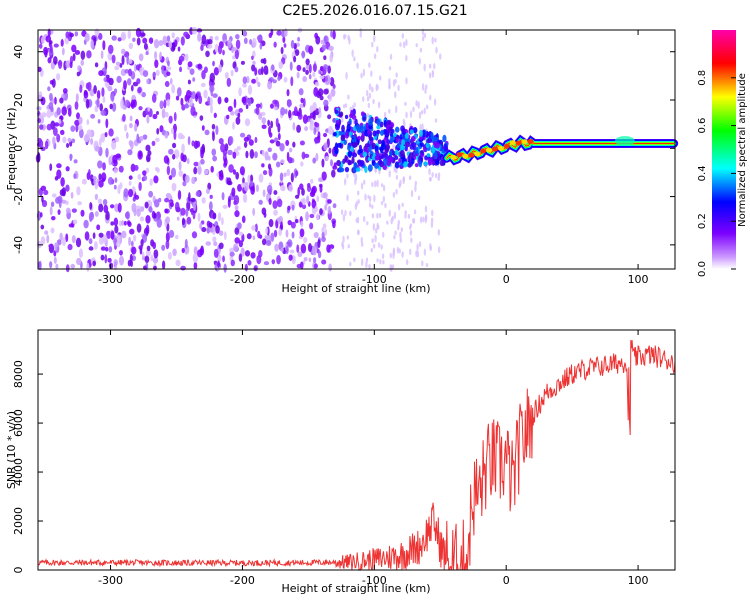 This screenshot has width=750, height=600. What do you see at coordinates (702, 269) in the screenshot?
I see `colorbar-tick-label: 0.0` at bounding box center [702, 269].